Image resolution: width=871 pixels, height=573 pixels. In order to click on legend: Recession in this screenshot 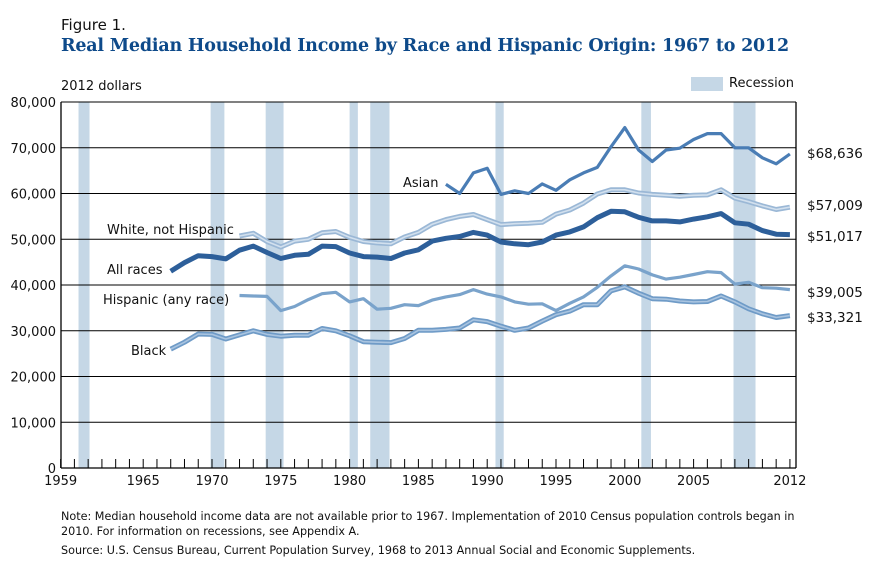, I will do `click(742, 83)`.